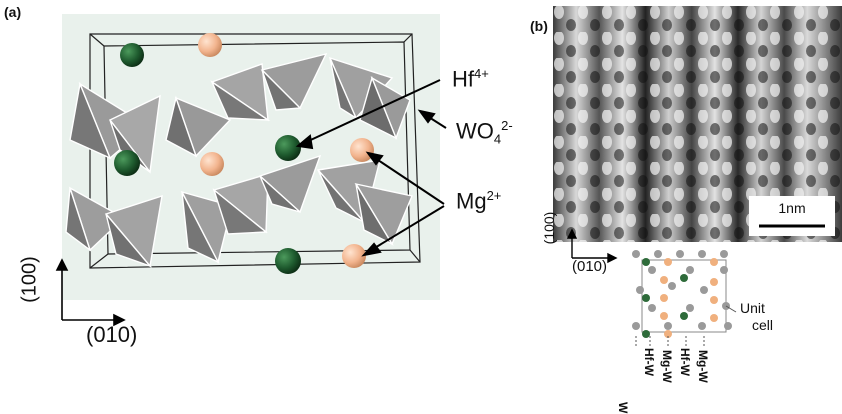 Image resolution: width=842 pixels, height=414 pixels. Describe the element at coordinates (678, 379) in the screenshot. I see `column-labels: W Hf-W Mg-W Hf-W Mg-W` at that location.